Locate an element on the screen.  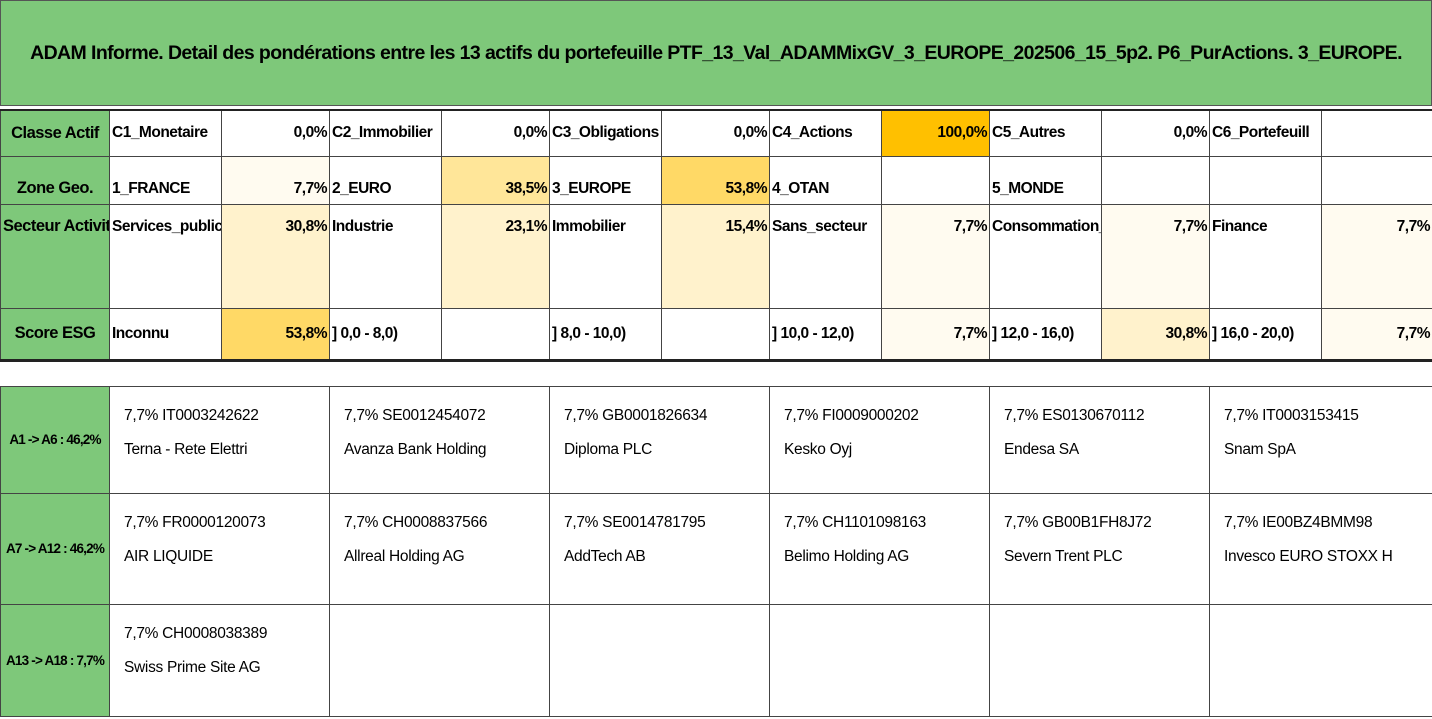
asset-cell: 7,7% IT0003242622 Terna - Rete Elettri is located at coordinates (219, 440).